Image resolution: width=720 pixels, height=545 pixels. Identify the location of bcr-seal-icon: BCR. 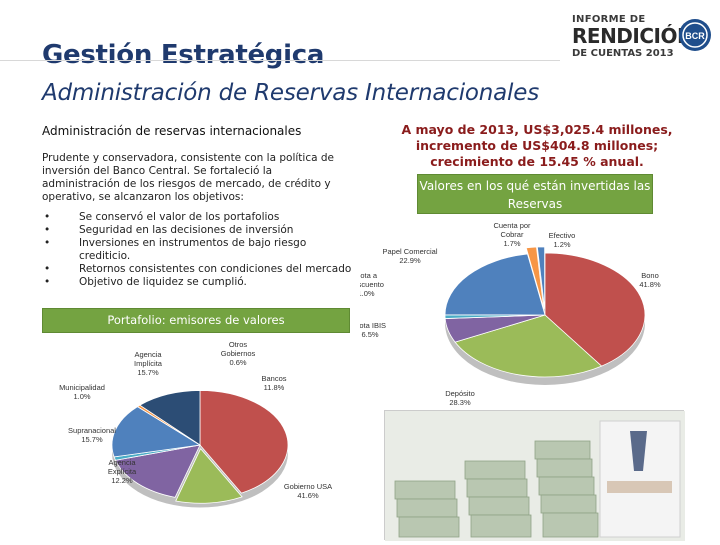
(695, 35).